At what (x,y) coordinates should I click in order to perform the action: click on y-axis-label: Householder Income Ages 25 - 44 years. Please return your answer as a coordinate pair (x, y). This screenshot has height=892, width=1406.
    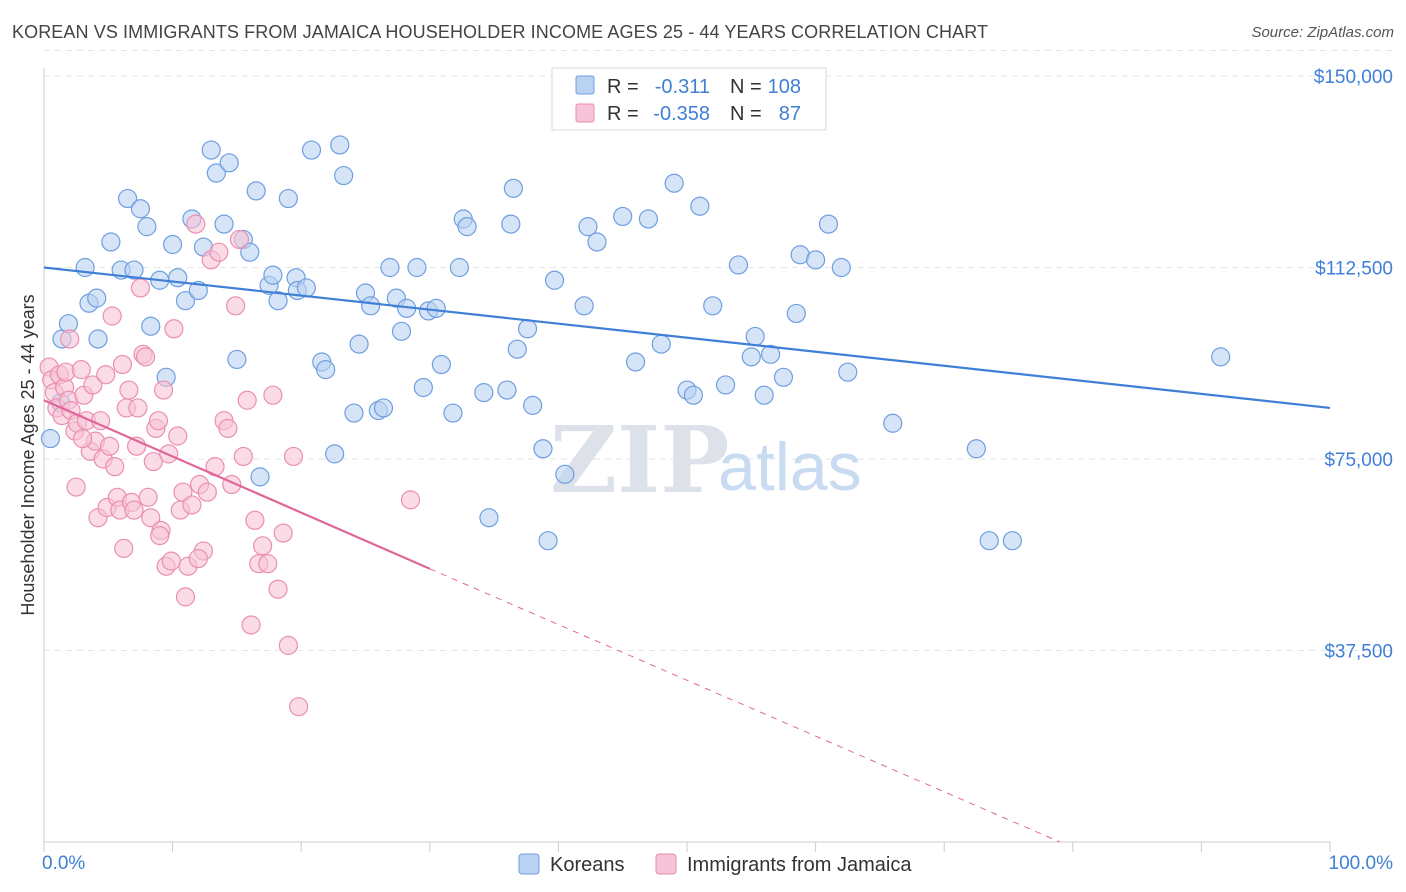
    Looking at the image, I should click on (28, 454).